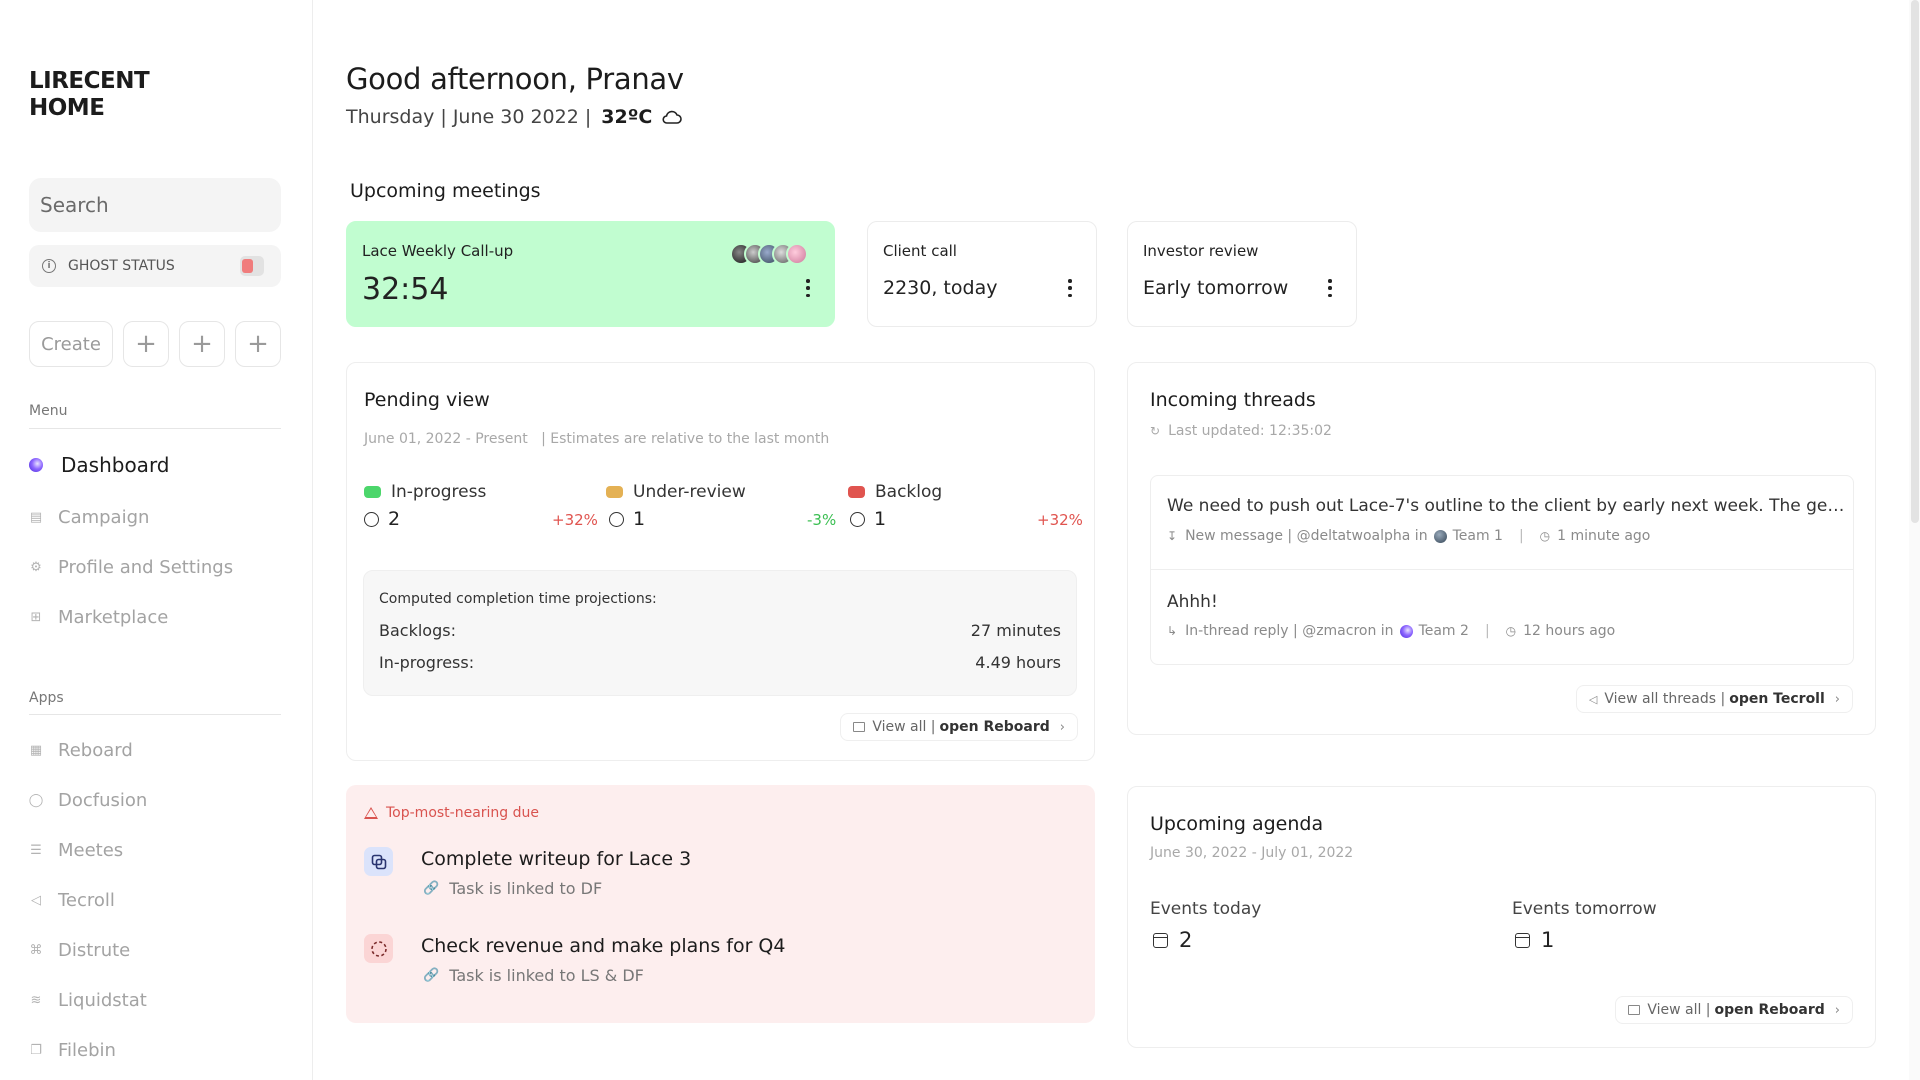 The image size is (1920, 1080). Describe the element at coordinates (252, 266) in the screenshot. I see `ghost-status-toggle` at that location.